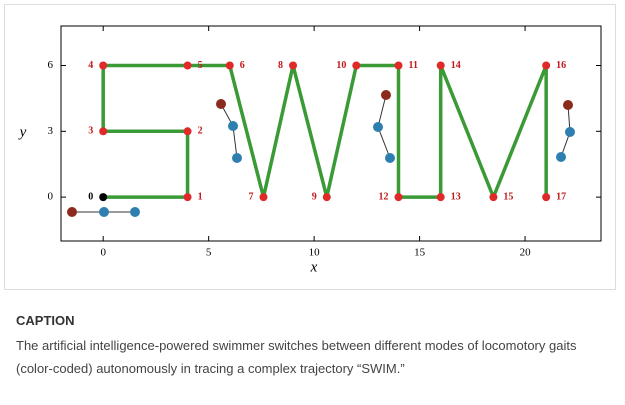 The height and width of the screenshot is (405, 625). What do you see at coordinates (420, 253) in the screenshot?
I see `x-tick-label: 15` at bounding box center [420, 253].